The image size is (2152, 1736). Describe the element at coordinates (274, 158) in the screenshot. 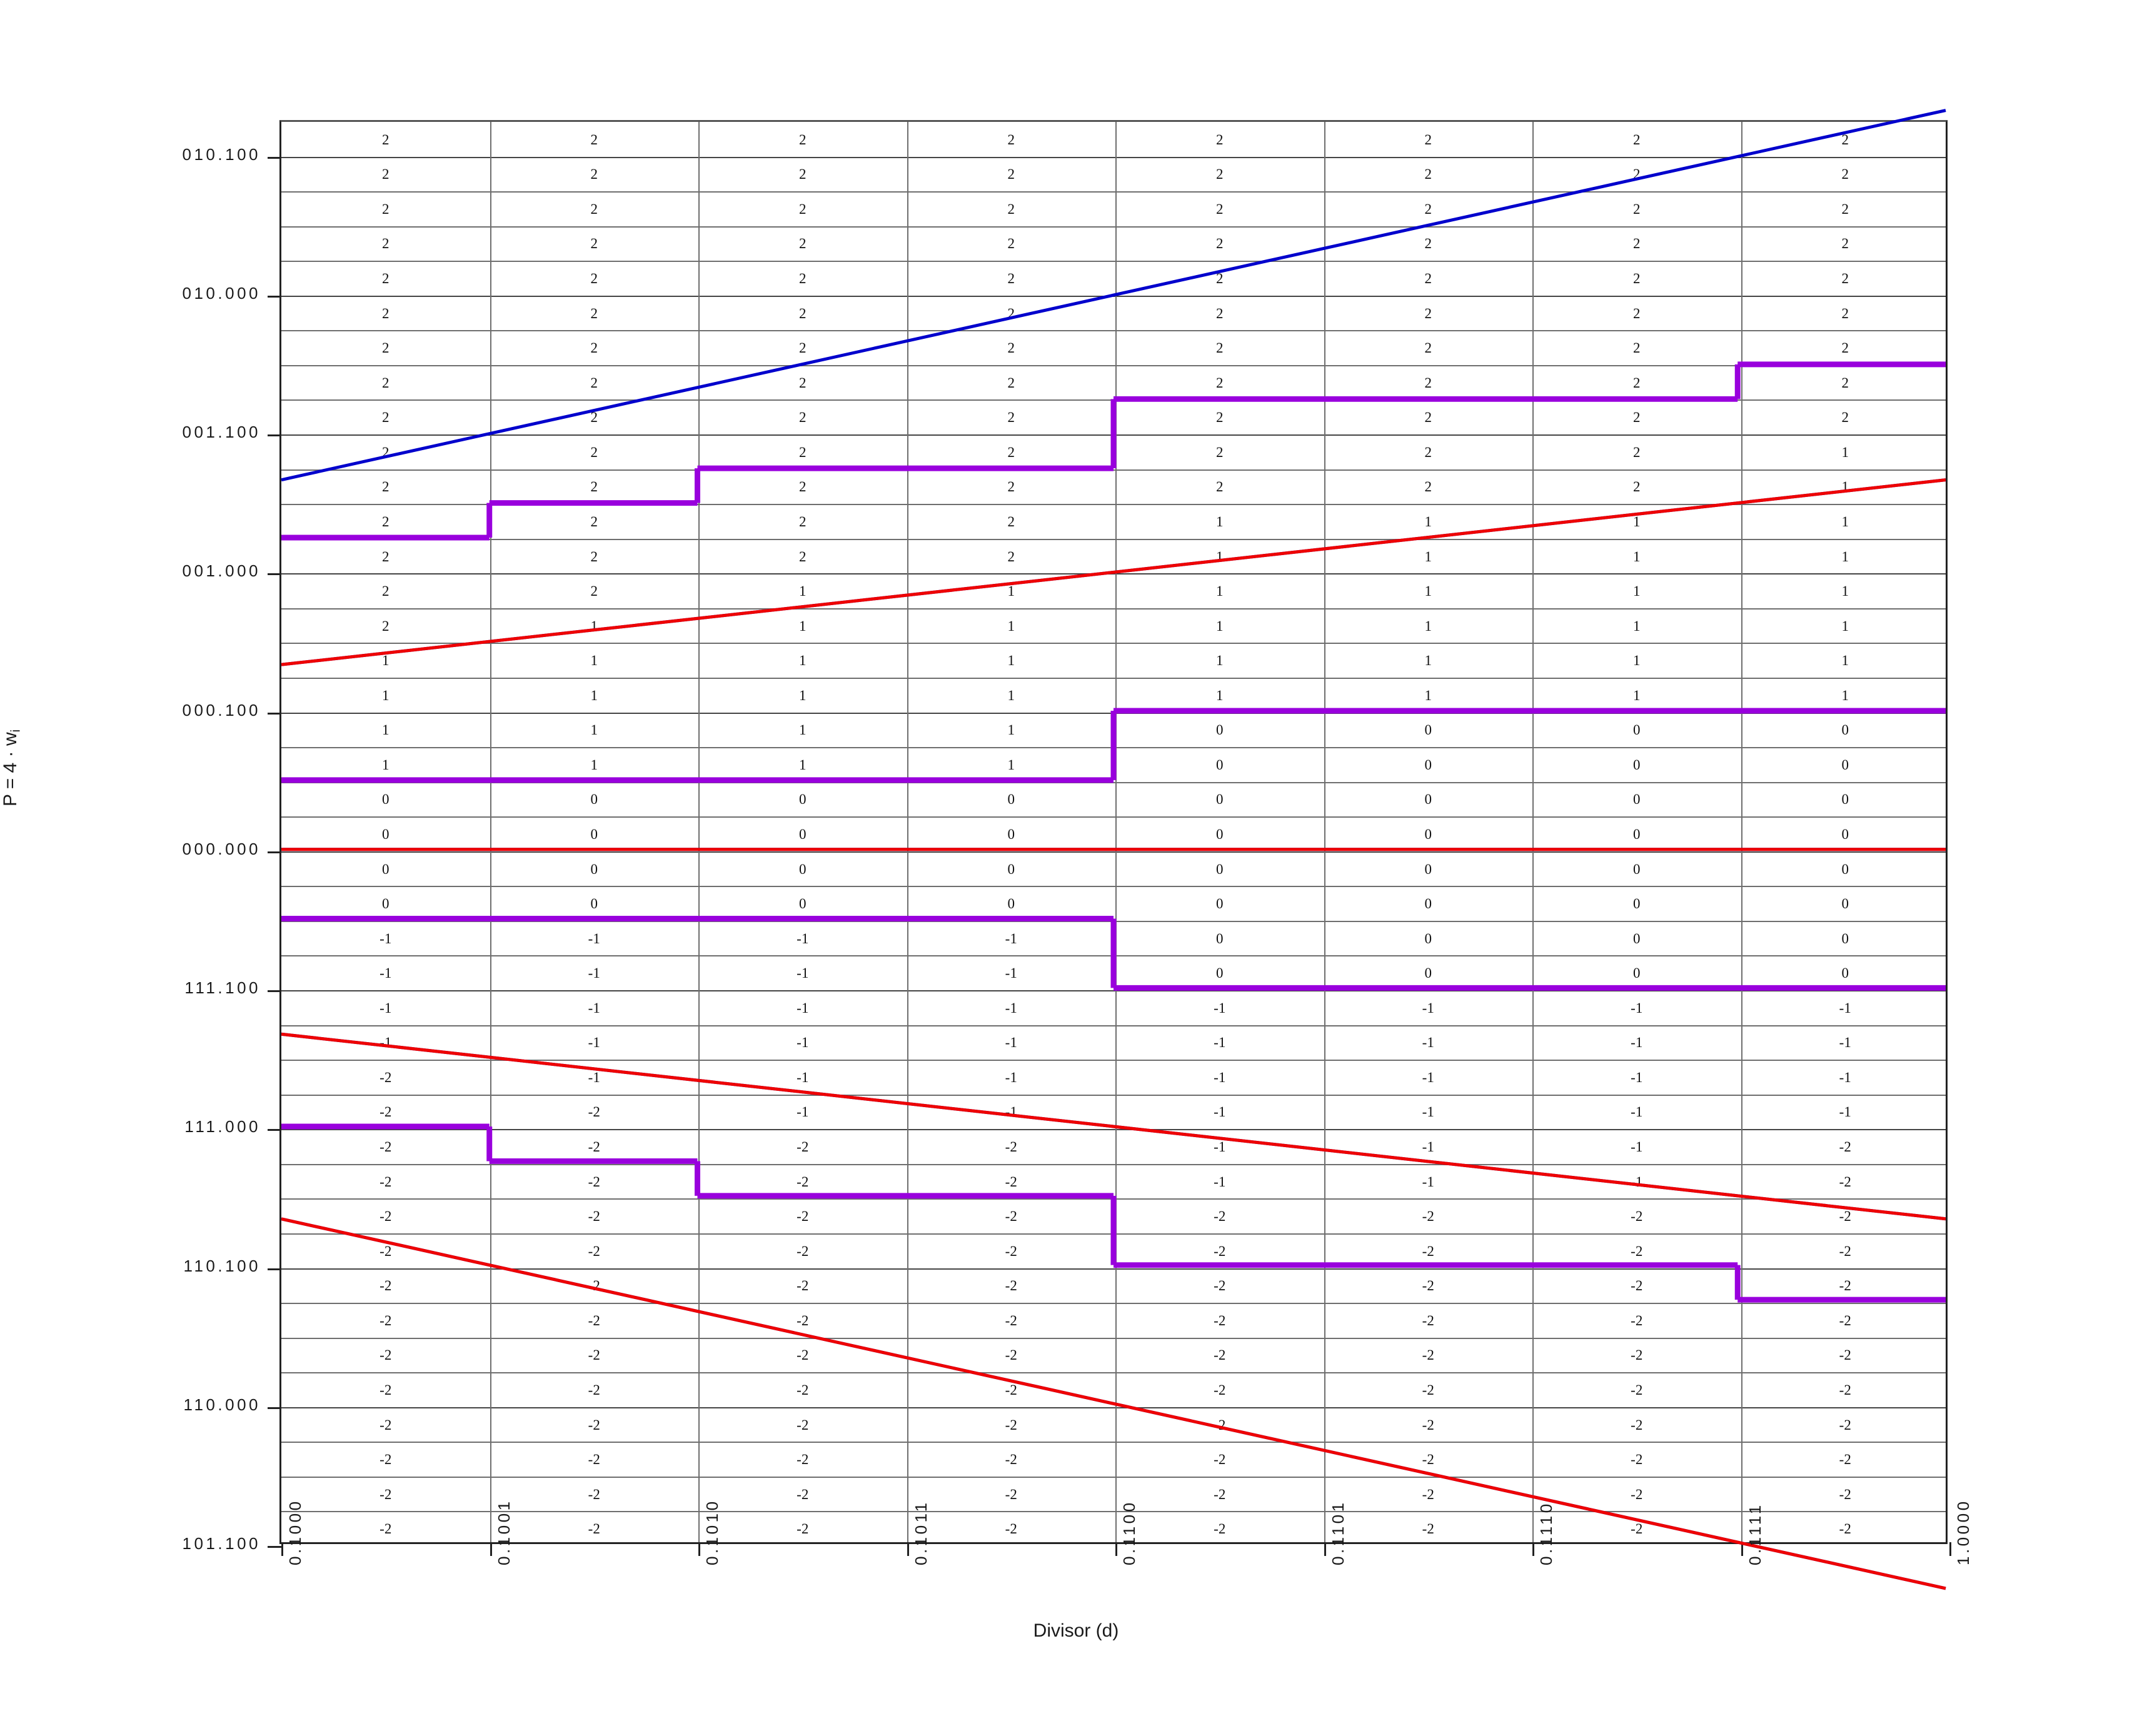

I see `y-axis-tick` at that location.